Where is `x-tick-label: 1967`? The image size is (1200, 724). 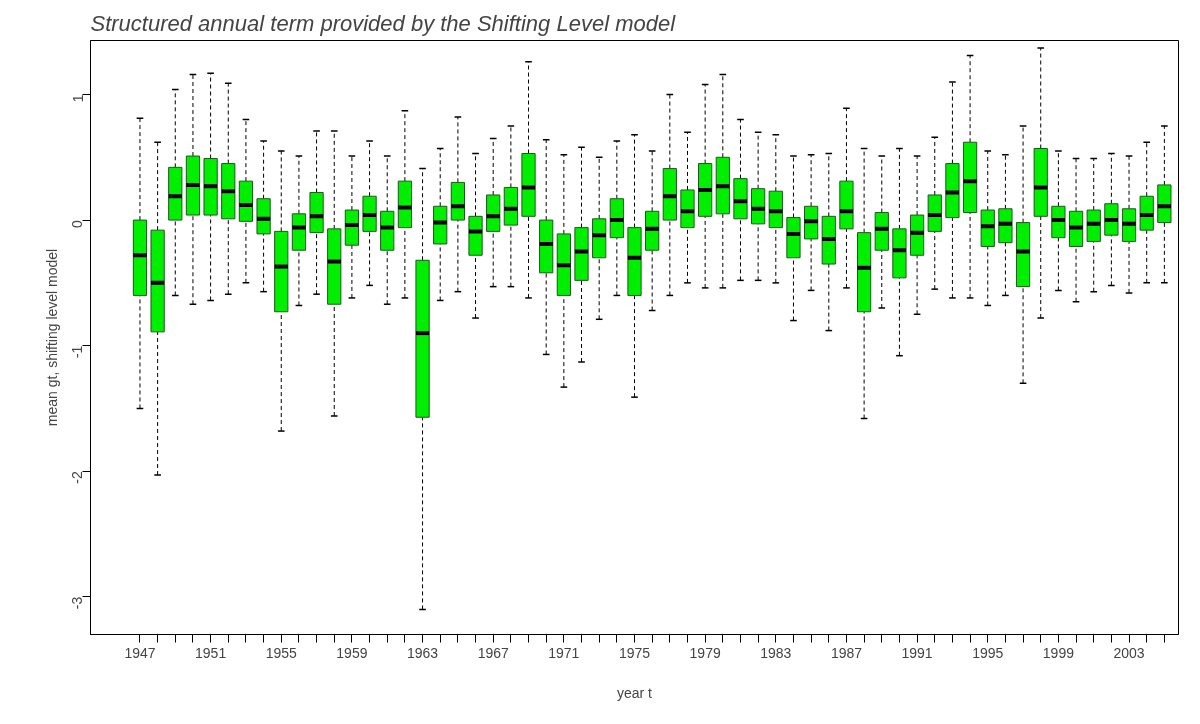 x-tick-label: 1967 is located at coordinates (493, 652).